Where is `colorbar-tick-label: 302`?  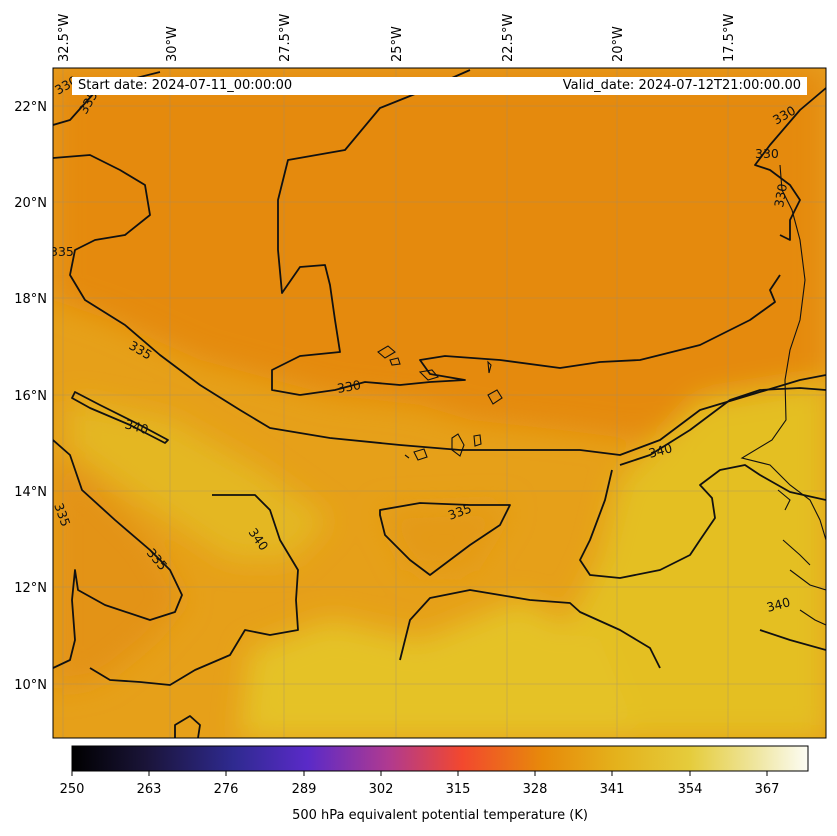
colorbar-tick-label: 302 is located at coordinates (381, 789).